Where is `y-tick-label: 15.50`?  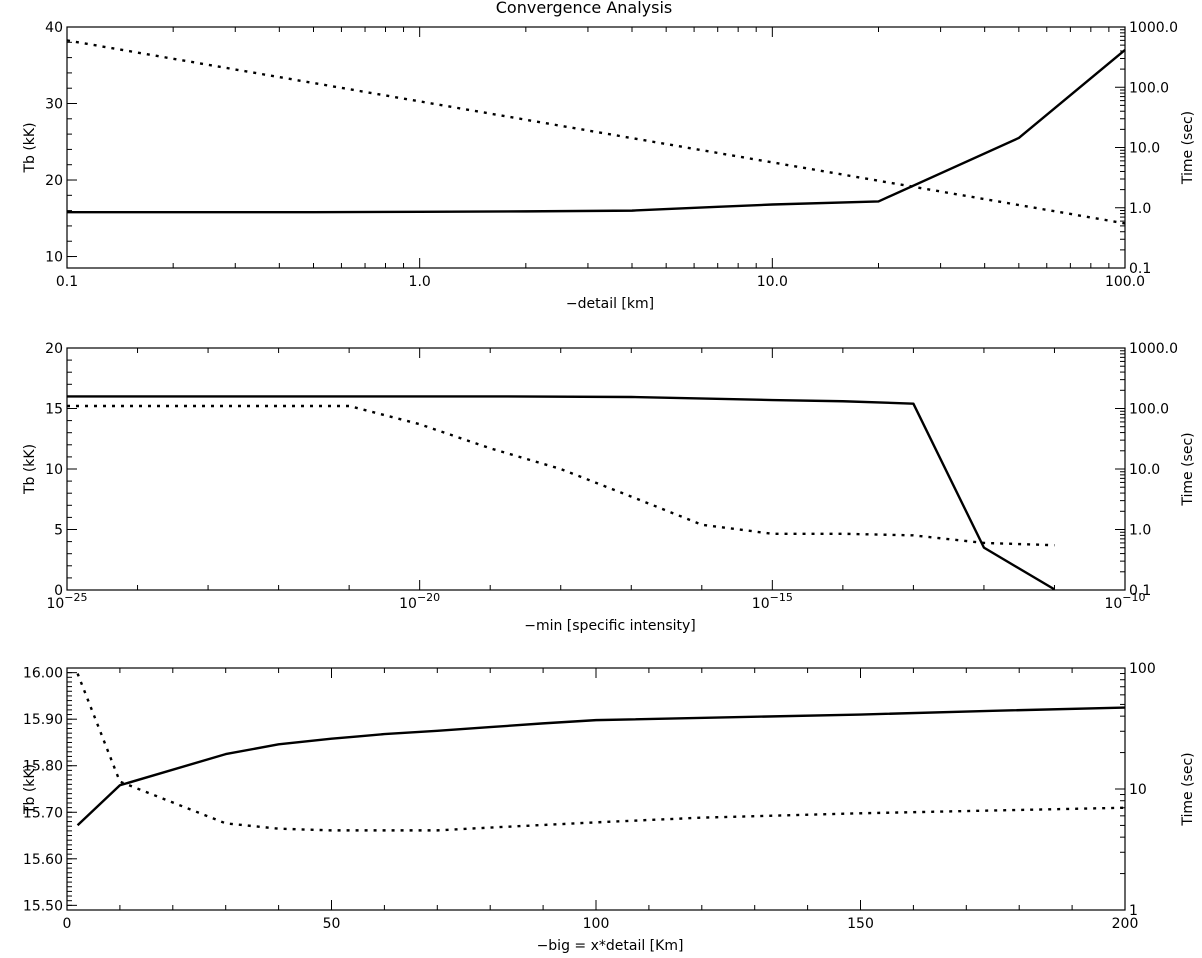 y-tick-label: 15.50 is located at coordinates (43, 906).